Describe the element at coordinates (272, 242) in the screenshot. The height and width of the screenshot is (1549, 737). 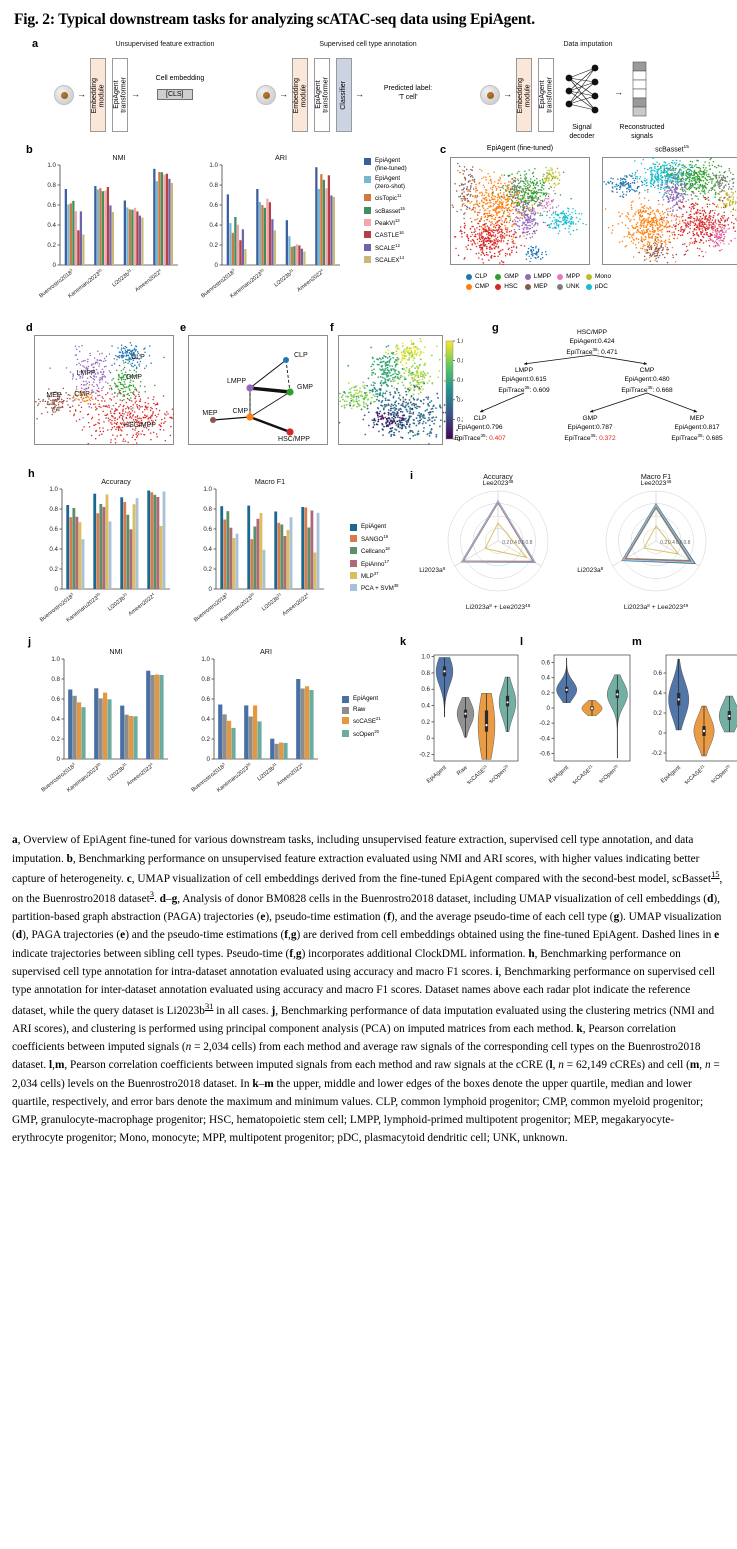
I see `bar` at that location.